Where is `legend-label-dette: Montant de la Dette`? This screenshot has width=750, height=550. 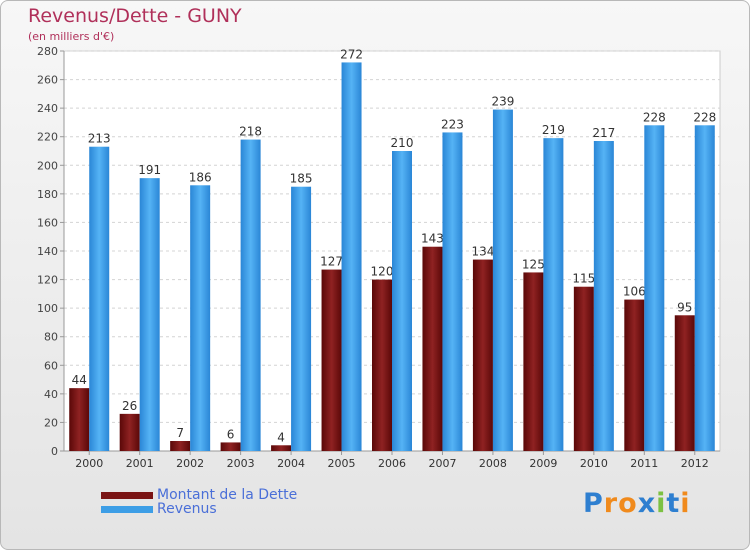
legend-label-dette: Montant de la Dette is located at coordinates (227, 495).